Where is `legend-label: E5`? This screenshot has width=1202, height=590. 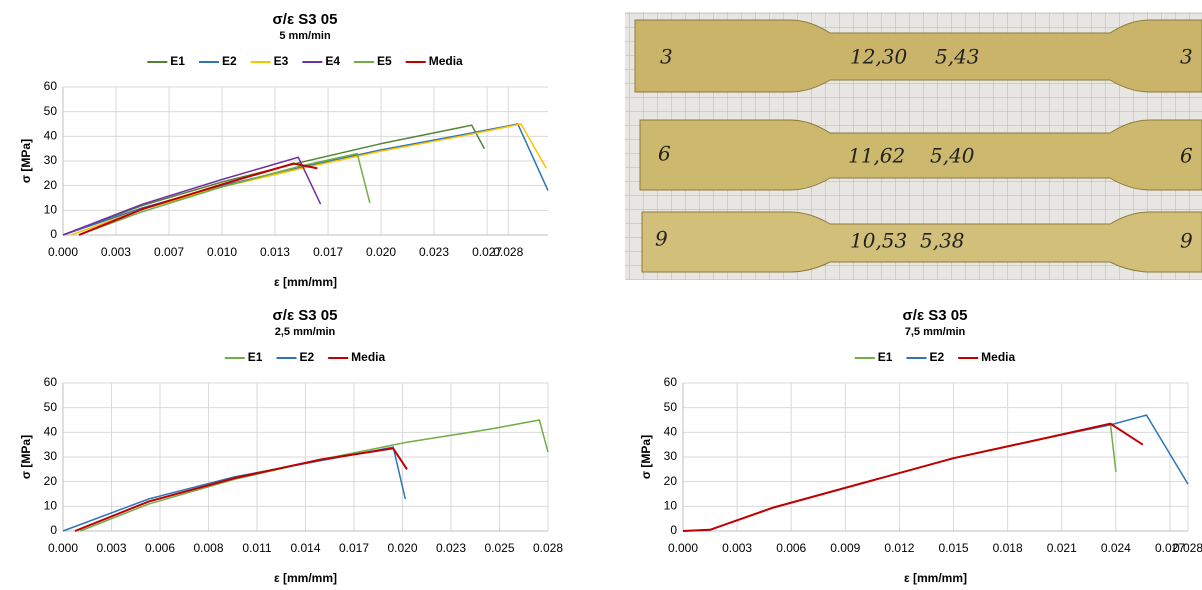 legend-label: E5 is located at coordinates (384, 61).